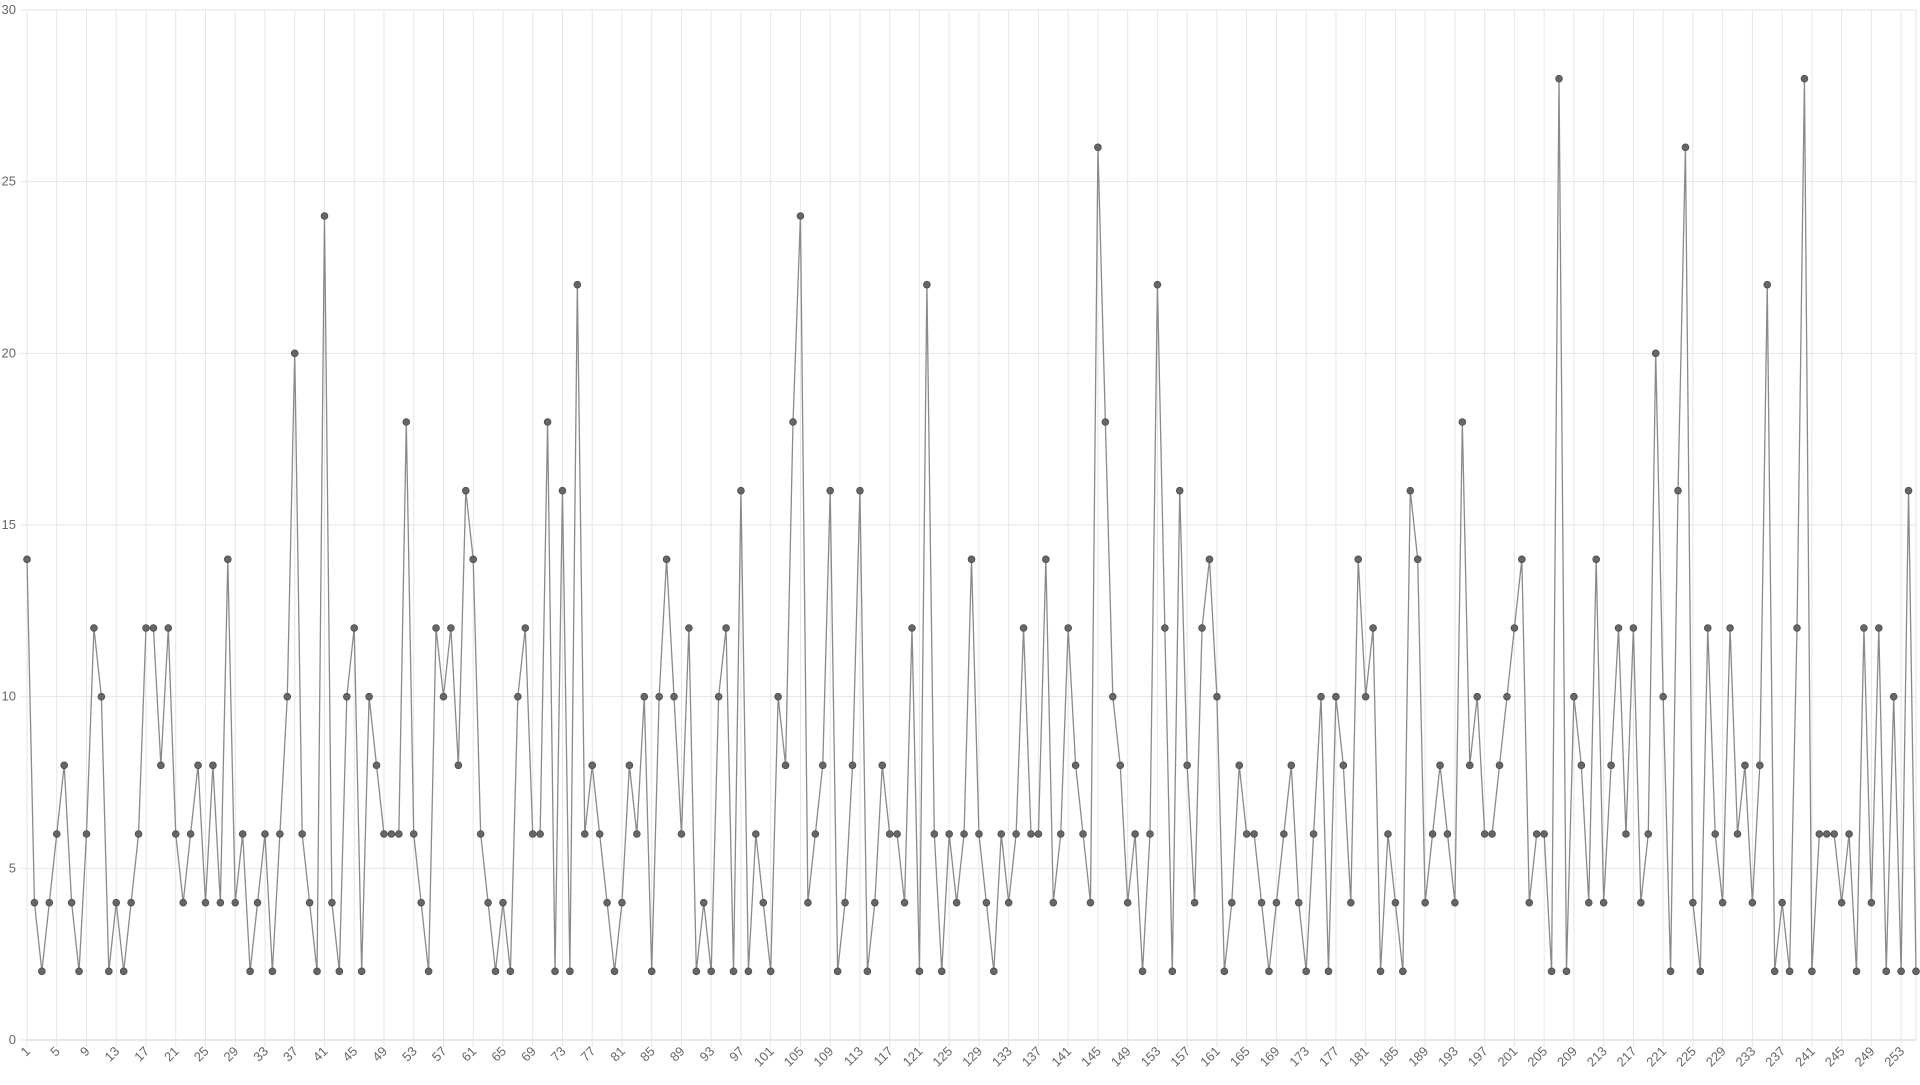 The height and width of the screenshot is (1085, 1920). I want to click on x-tick-label: 249, so click(1865, 1057).